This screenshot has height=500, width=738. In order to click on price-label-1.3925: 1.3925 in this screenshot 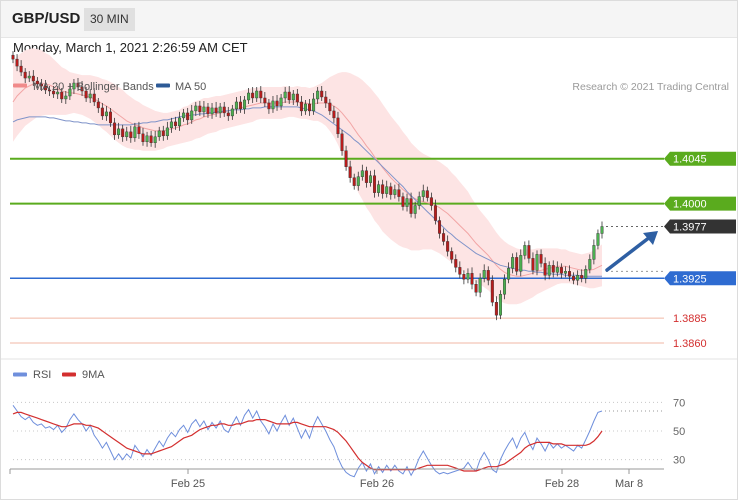, I will do `click(700, 278)`.